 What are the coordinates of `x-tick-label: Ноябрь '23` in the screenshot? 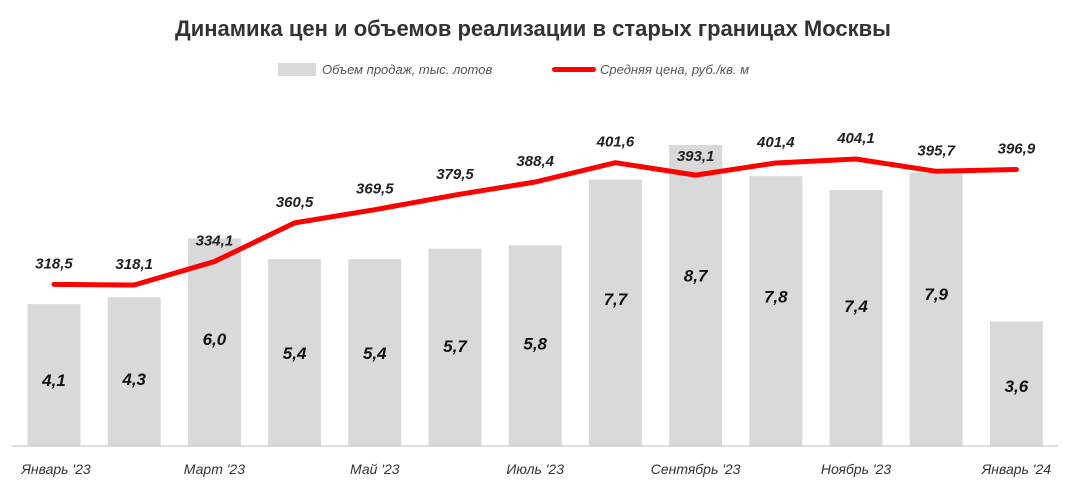 It's located at (856, 469).